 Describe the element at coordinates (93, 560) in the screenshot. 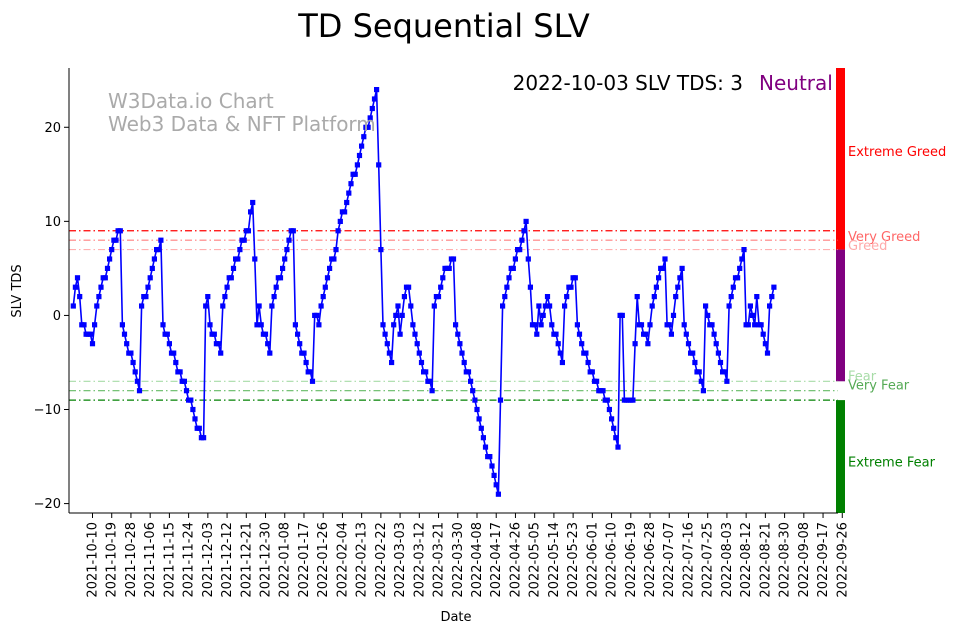

I see `x-tick-label: 2021-10-10` at that location.